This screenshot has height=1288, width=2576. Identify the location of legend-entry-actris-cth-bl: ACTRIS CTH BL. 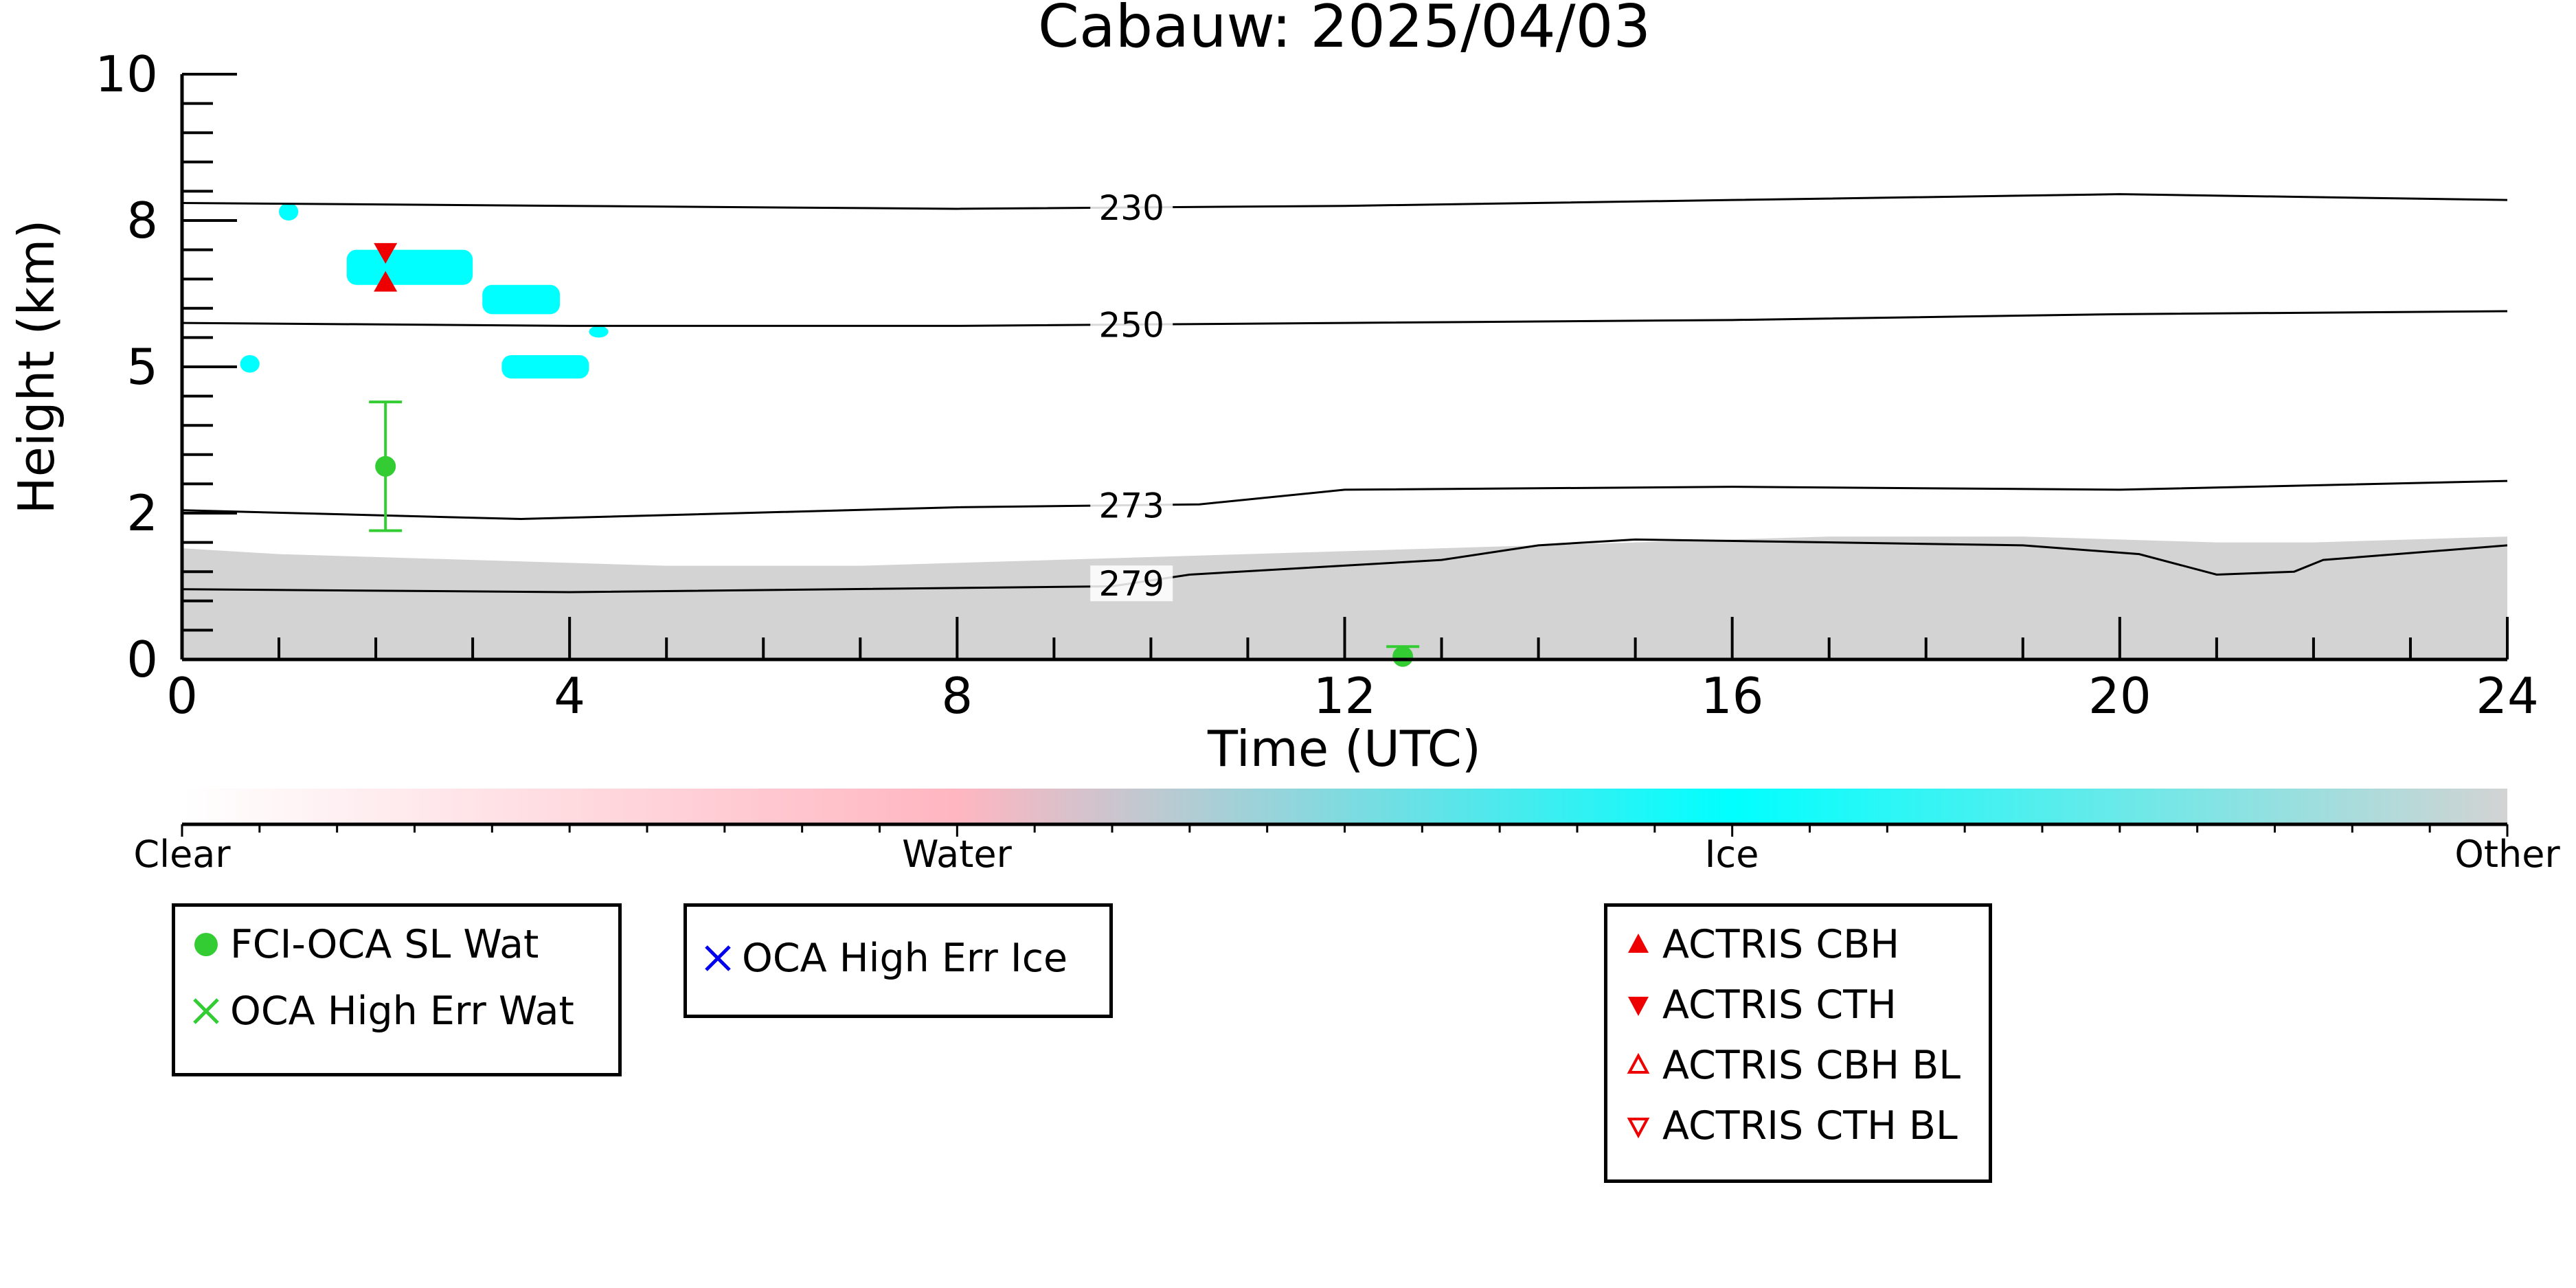
(1782, 1125).